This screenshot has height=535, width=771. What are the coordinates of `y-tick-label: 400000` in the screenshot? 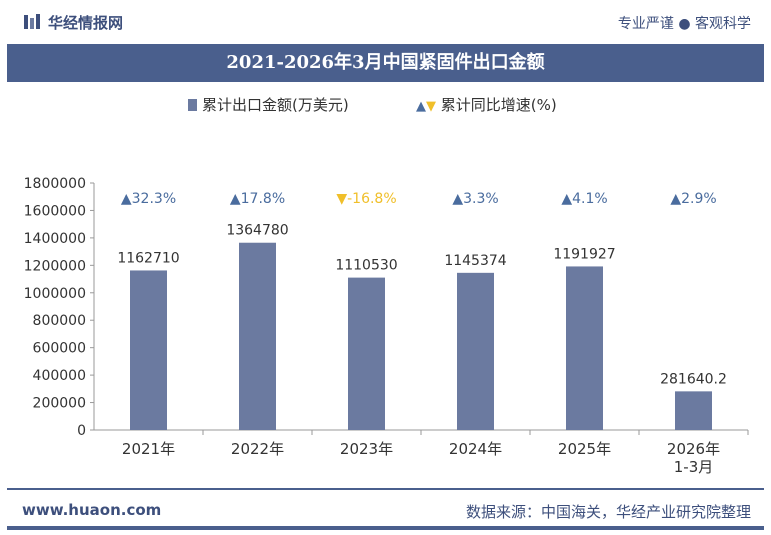 It's located at (59, 376).